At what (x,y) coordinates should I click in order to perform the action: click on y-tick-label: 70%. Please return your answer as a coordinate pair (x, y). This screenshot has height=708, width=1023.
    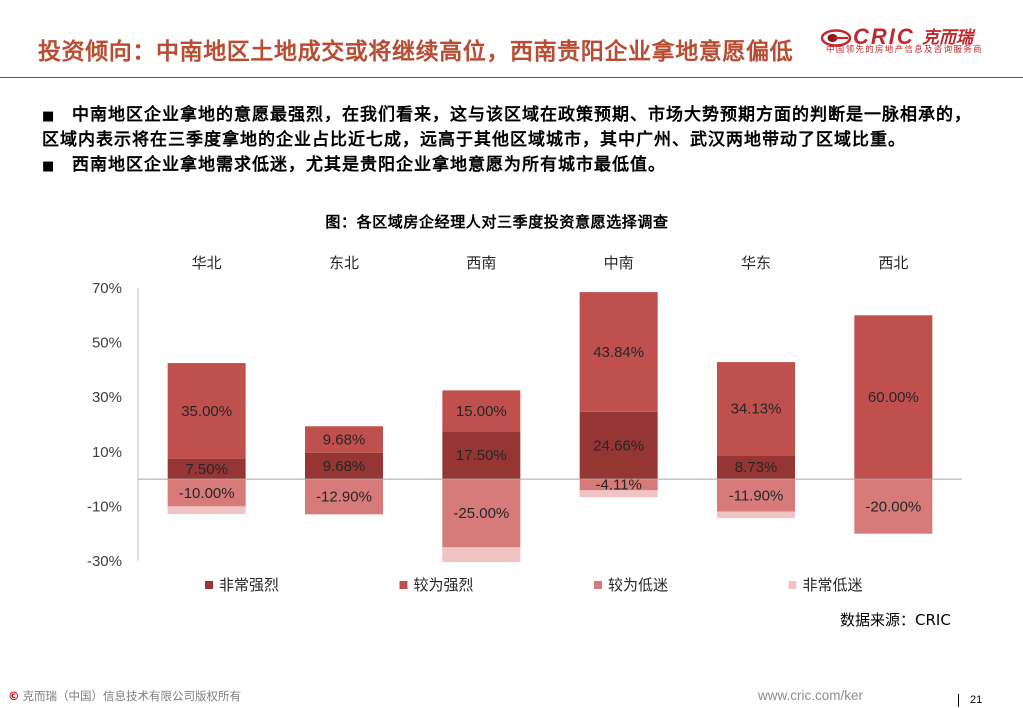
    Looking at the image, I should click on (107, 288).